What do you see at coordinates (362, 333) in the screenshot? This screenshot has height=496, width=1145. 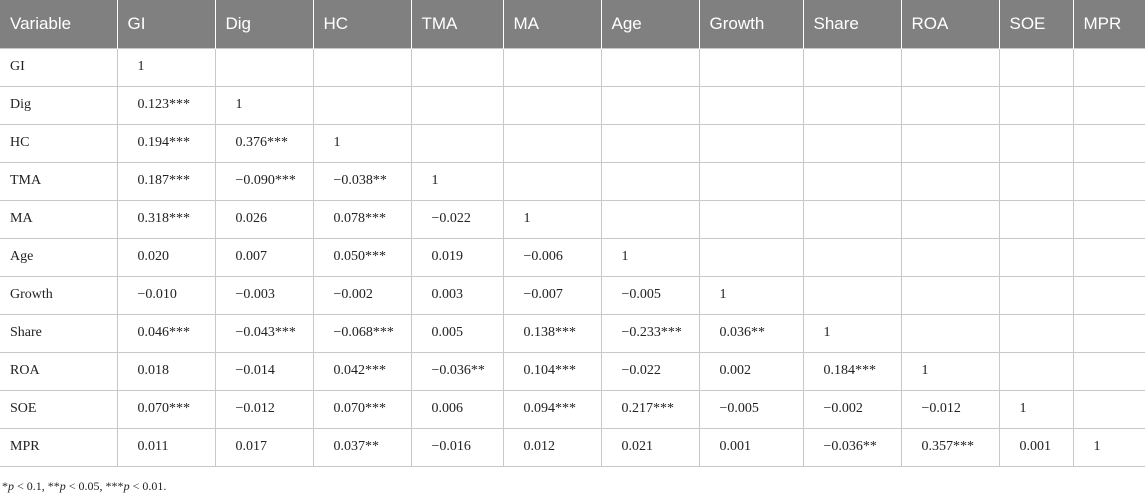 I see `table-cell: −0.068***` at bounding box center [362, 333].